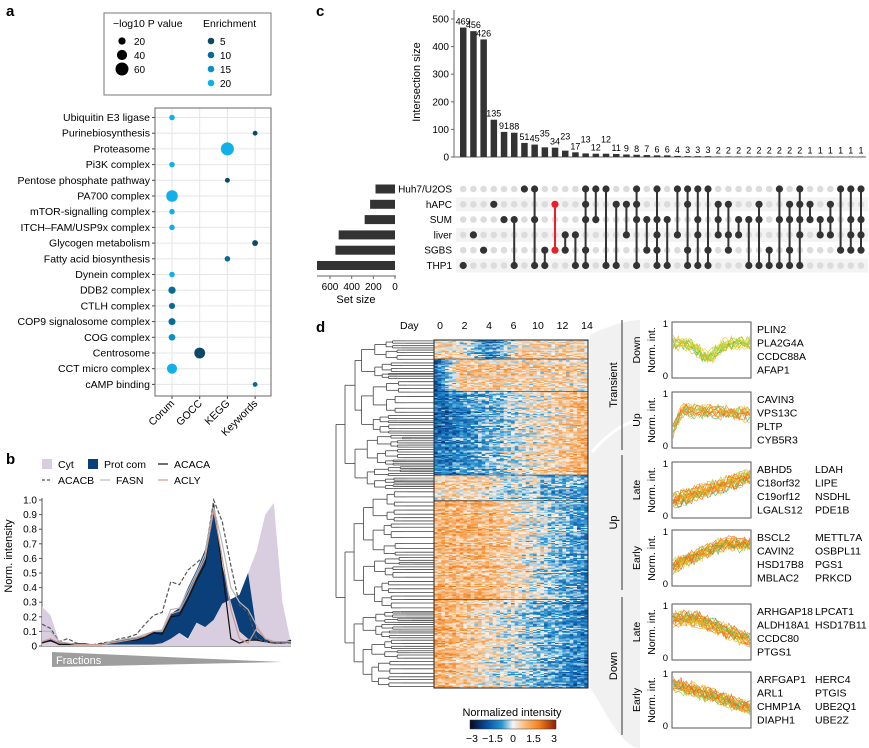 Image resolution: width=869 pixels, height=748 pixels. Describe the element at coordinates (320, 11) in the screenshot. I see `panel-label-c: c` at that location.